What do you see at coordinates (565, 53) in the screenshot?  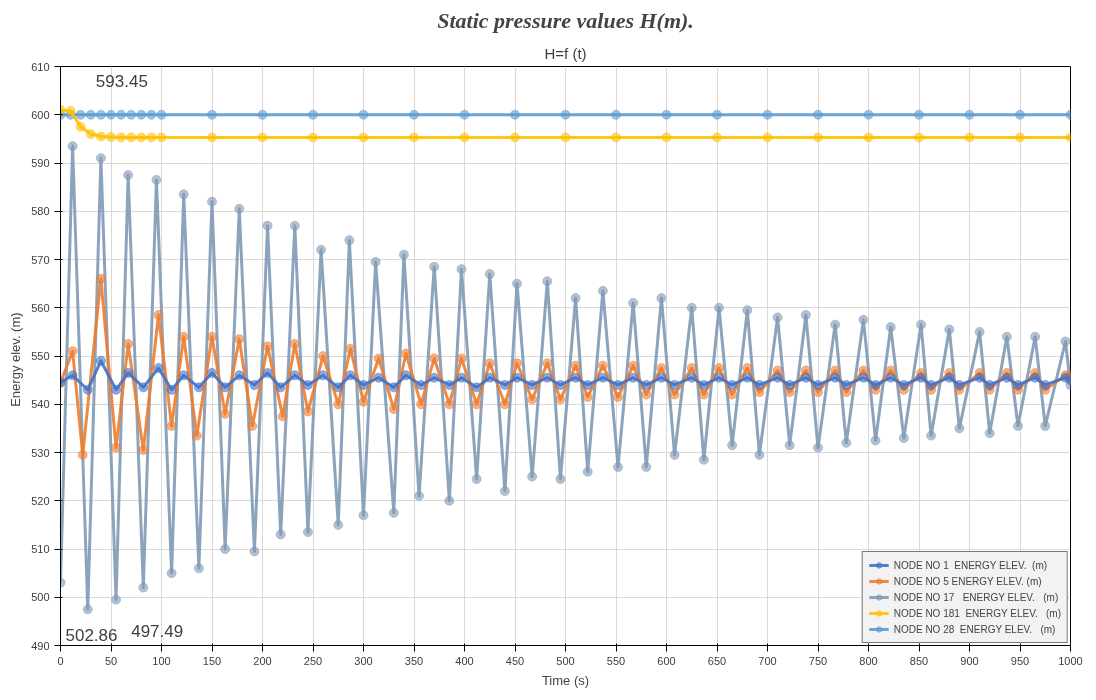 I see `chart-subtitle: H=f (t)` at bounding box center [565, 53].